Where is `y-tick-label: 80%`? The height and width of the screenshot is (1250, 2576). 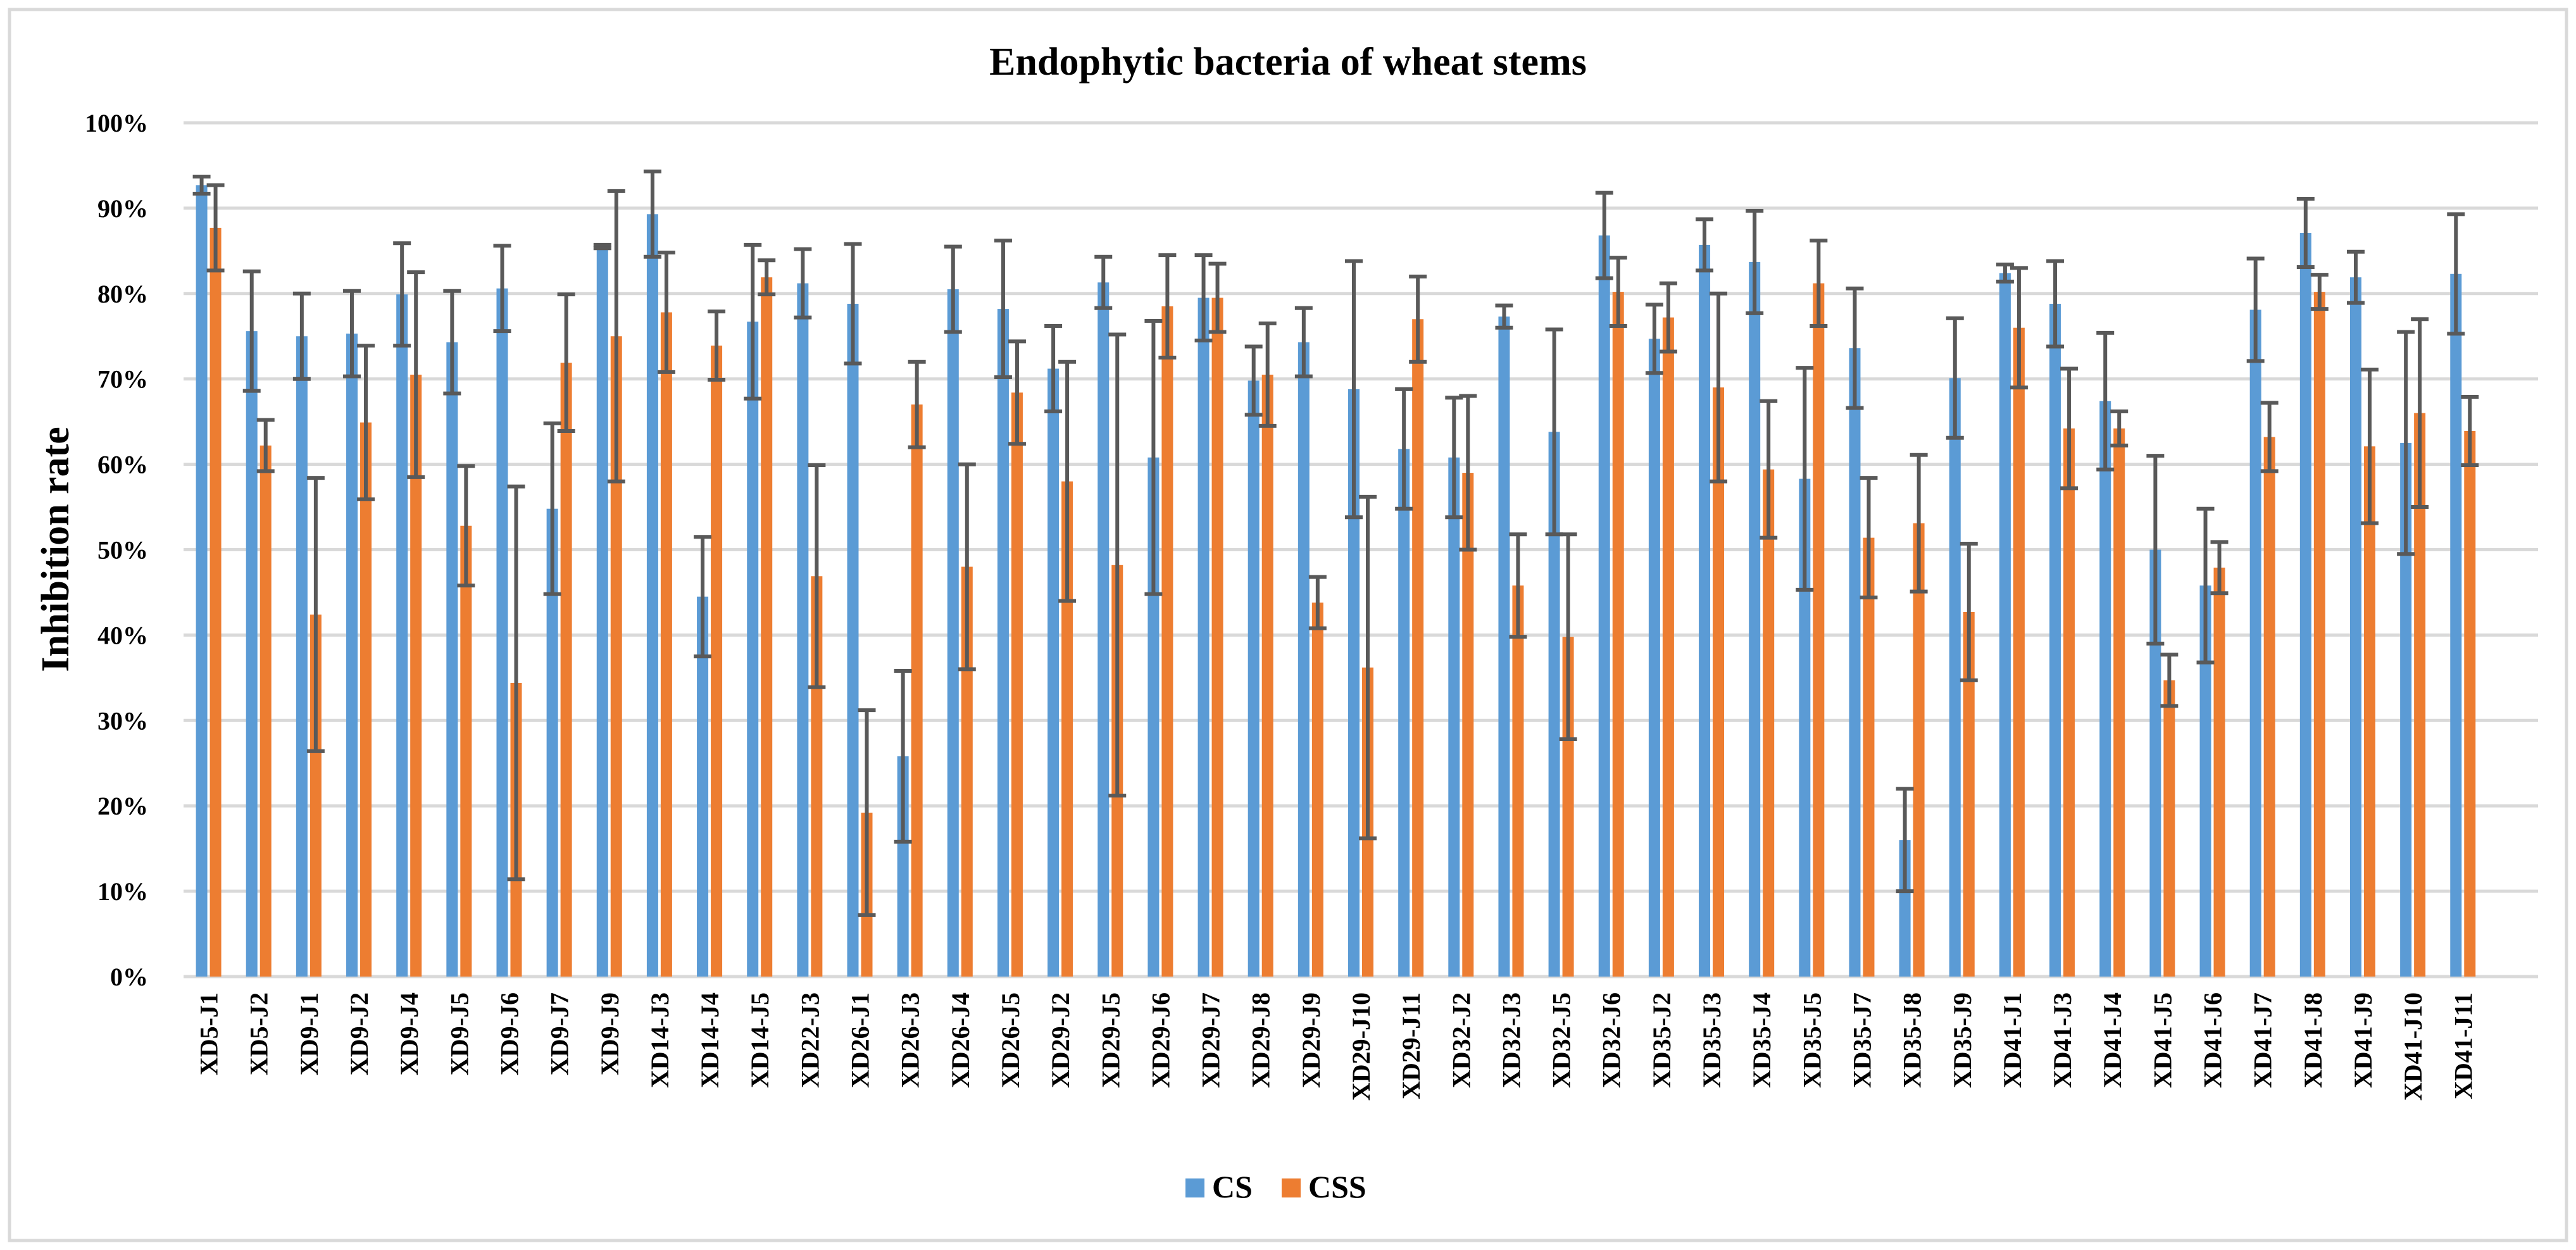 y-tick-label: 80% is located at coordinates (122, 294).